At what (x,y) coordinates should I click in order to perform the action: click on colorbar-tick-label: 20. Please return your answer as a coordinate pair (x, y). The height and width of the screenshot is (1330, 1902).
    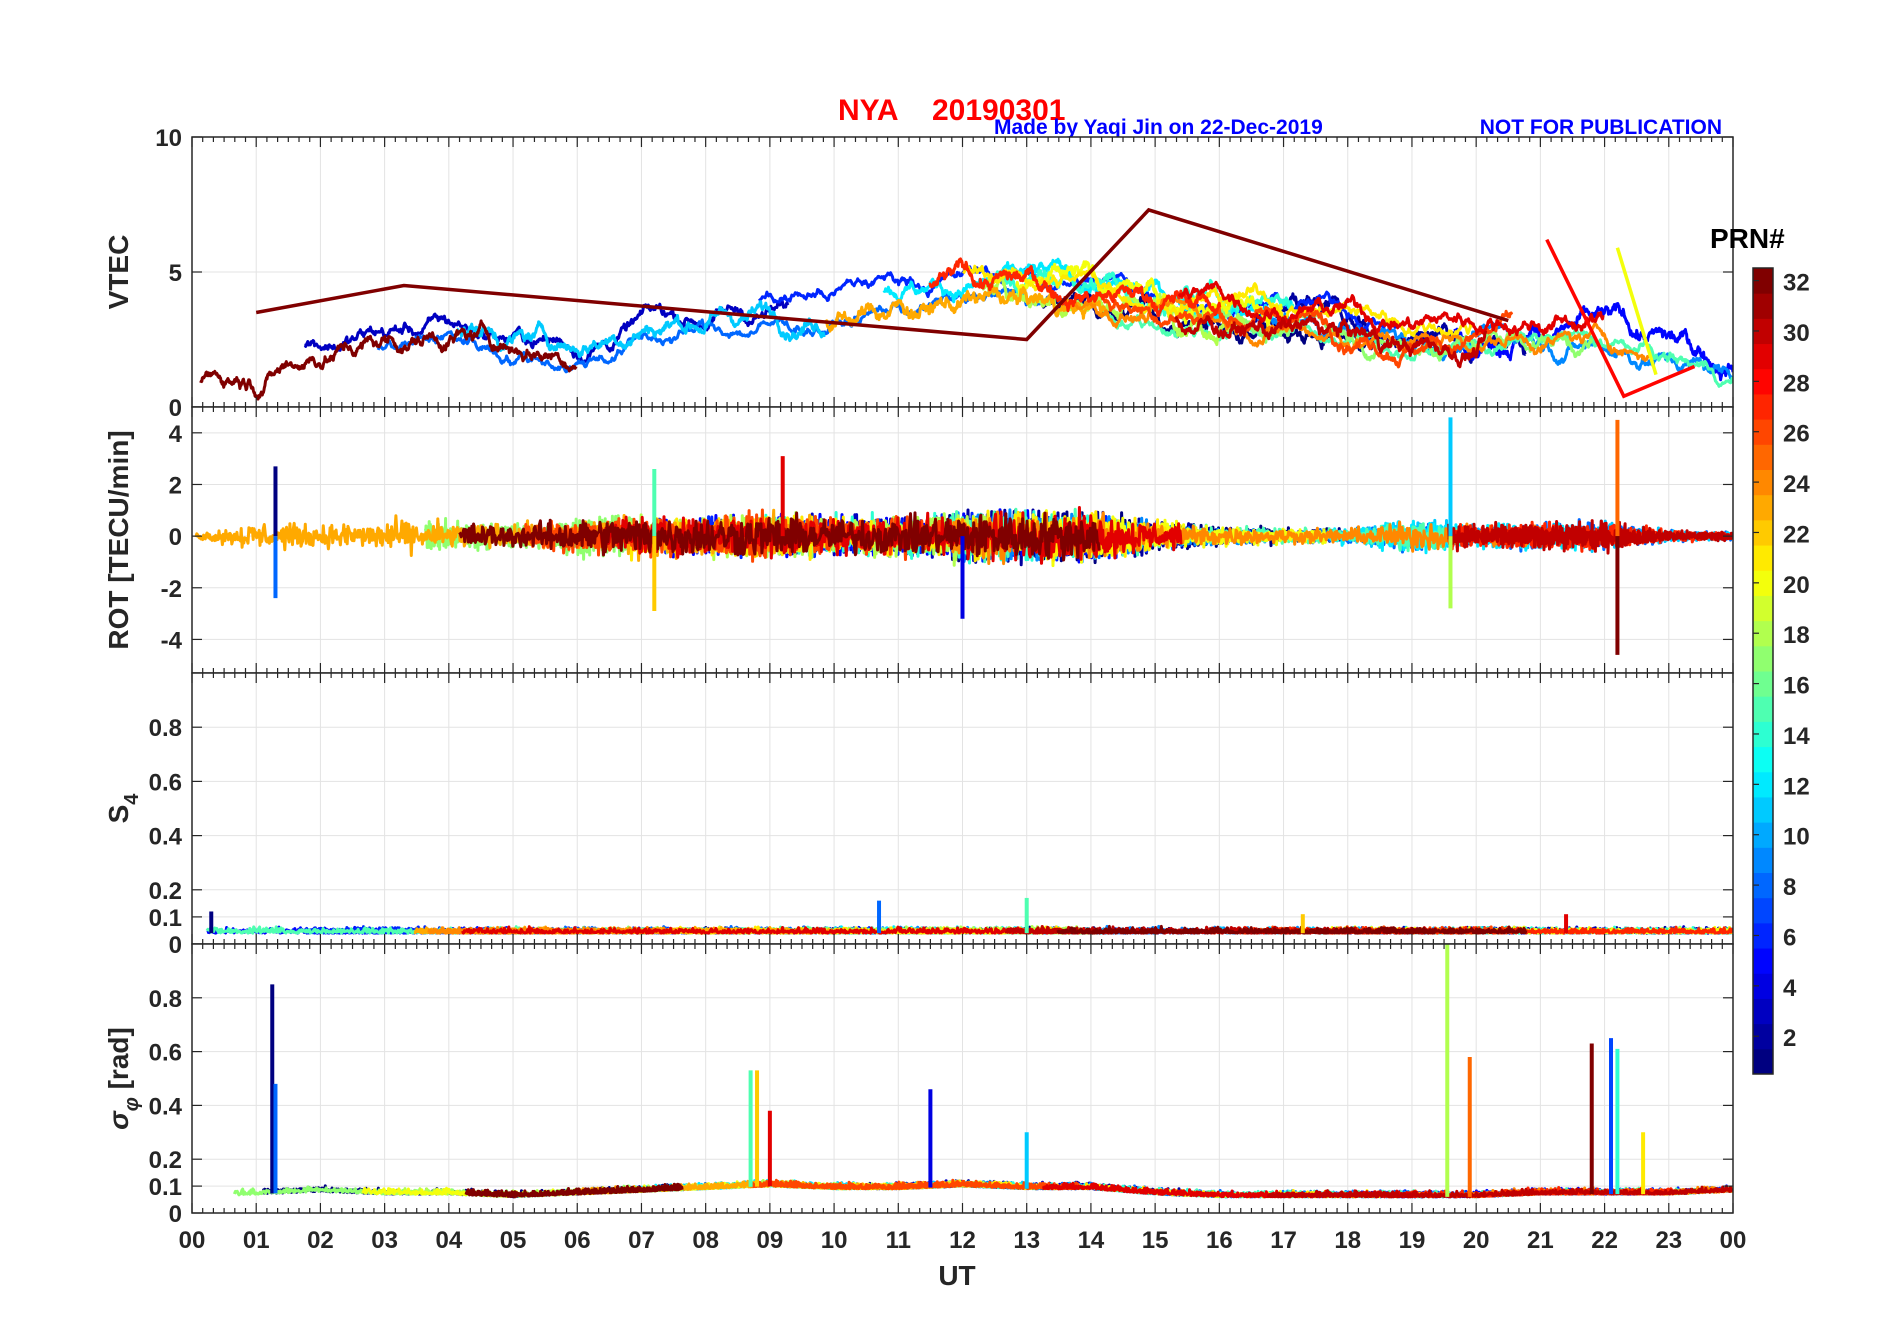
    Looking at the image, I should click on (1796, 585).